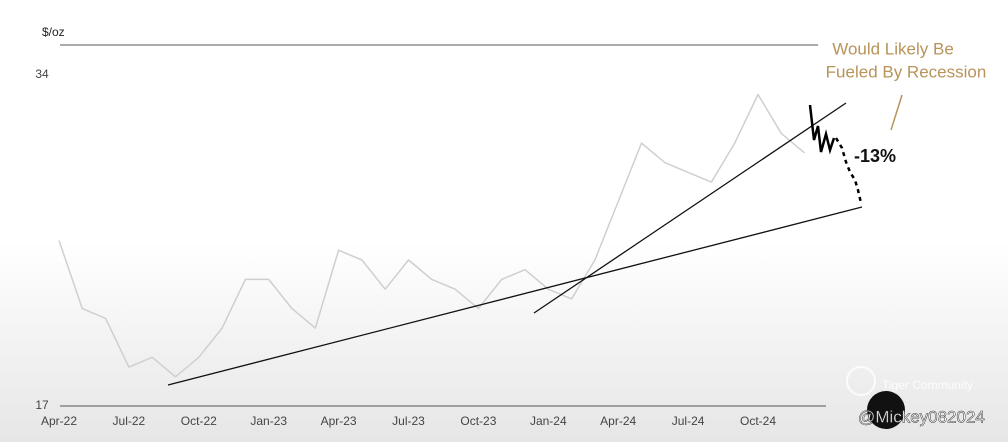  What do you see at coordinates (59, 421) in the screenshot?
I see `x-tick-label: Apr-22` at bounding box center [59, 421].